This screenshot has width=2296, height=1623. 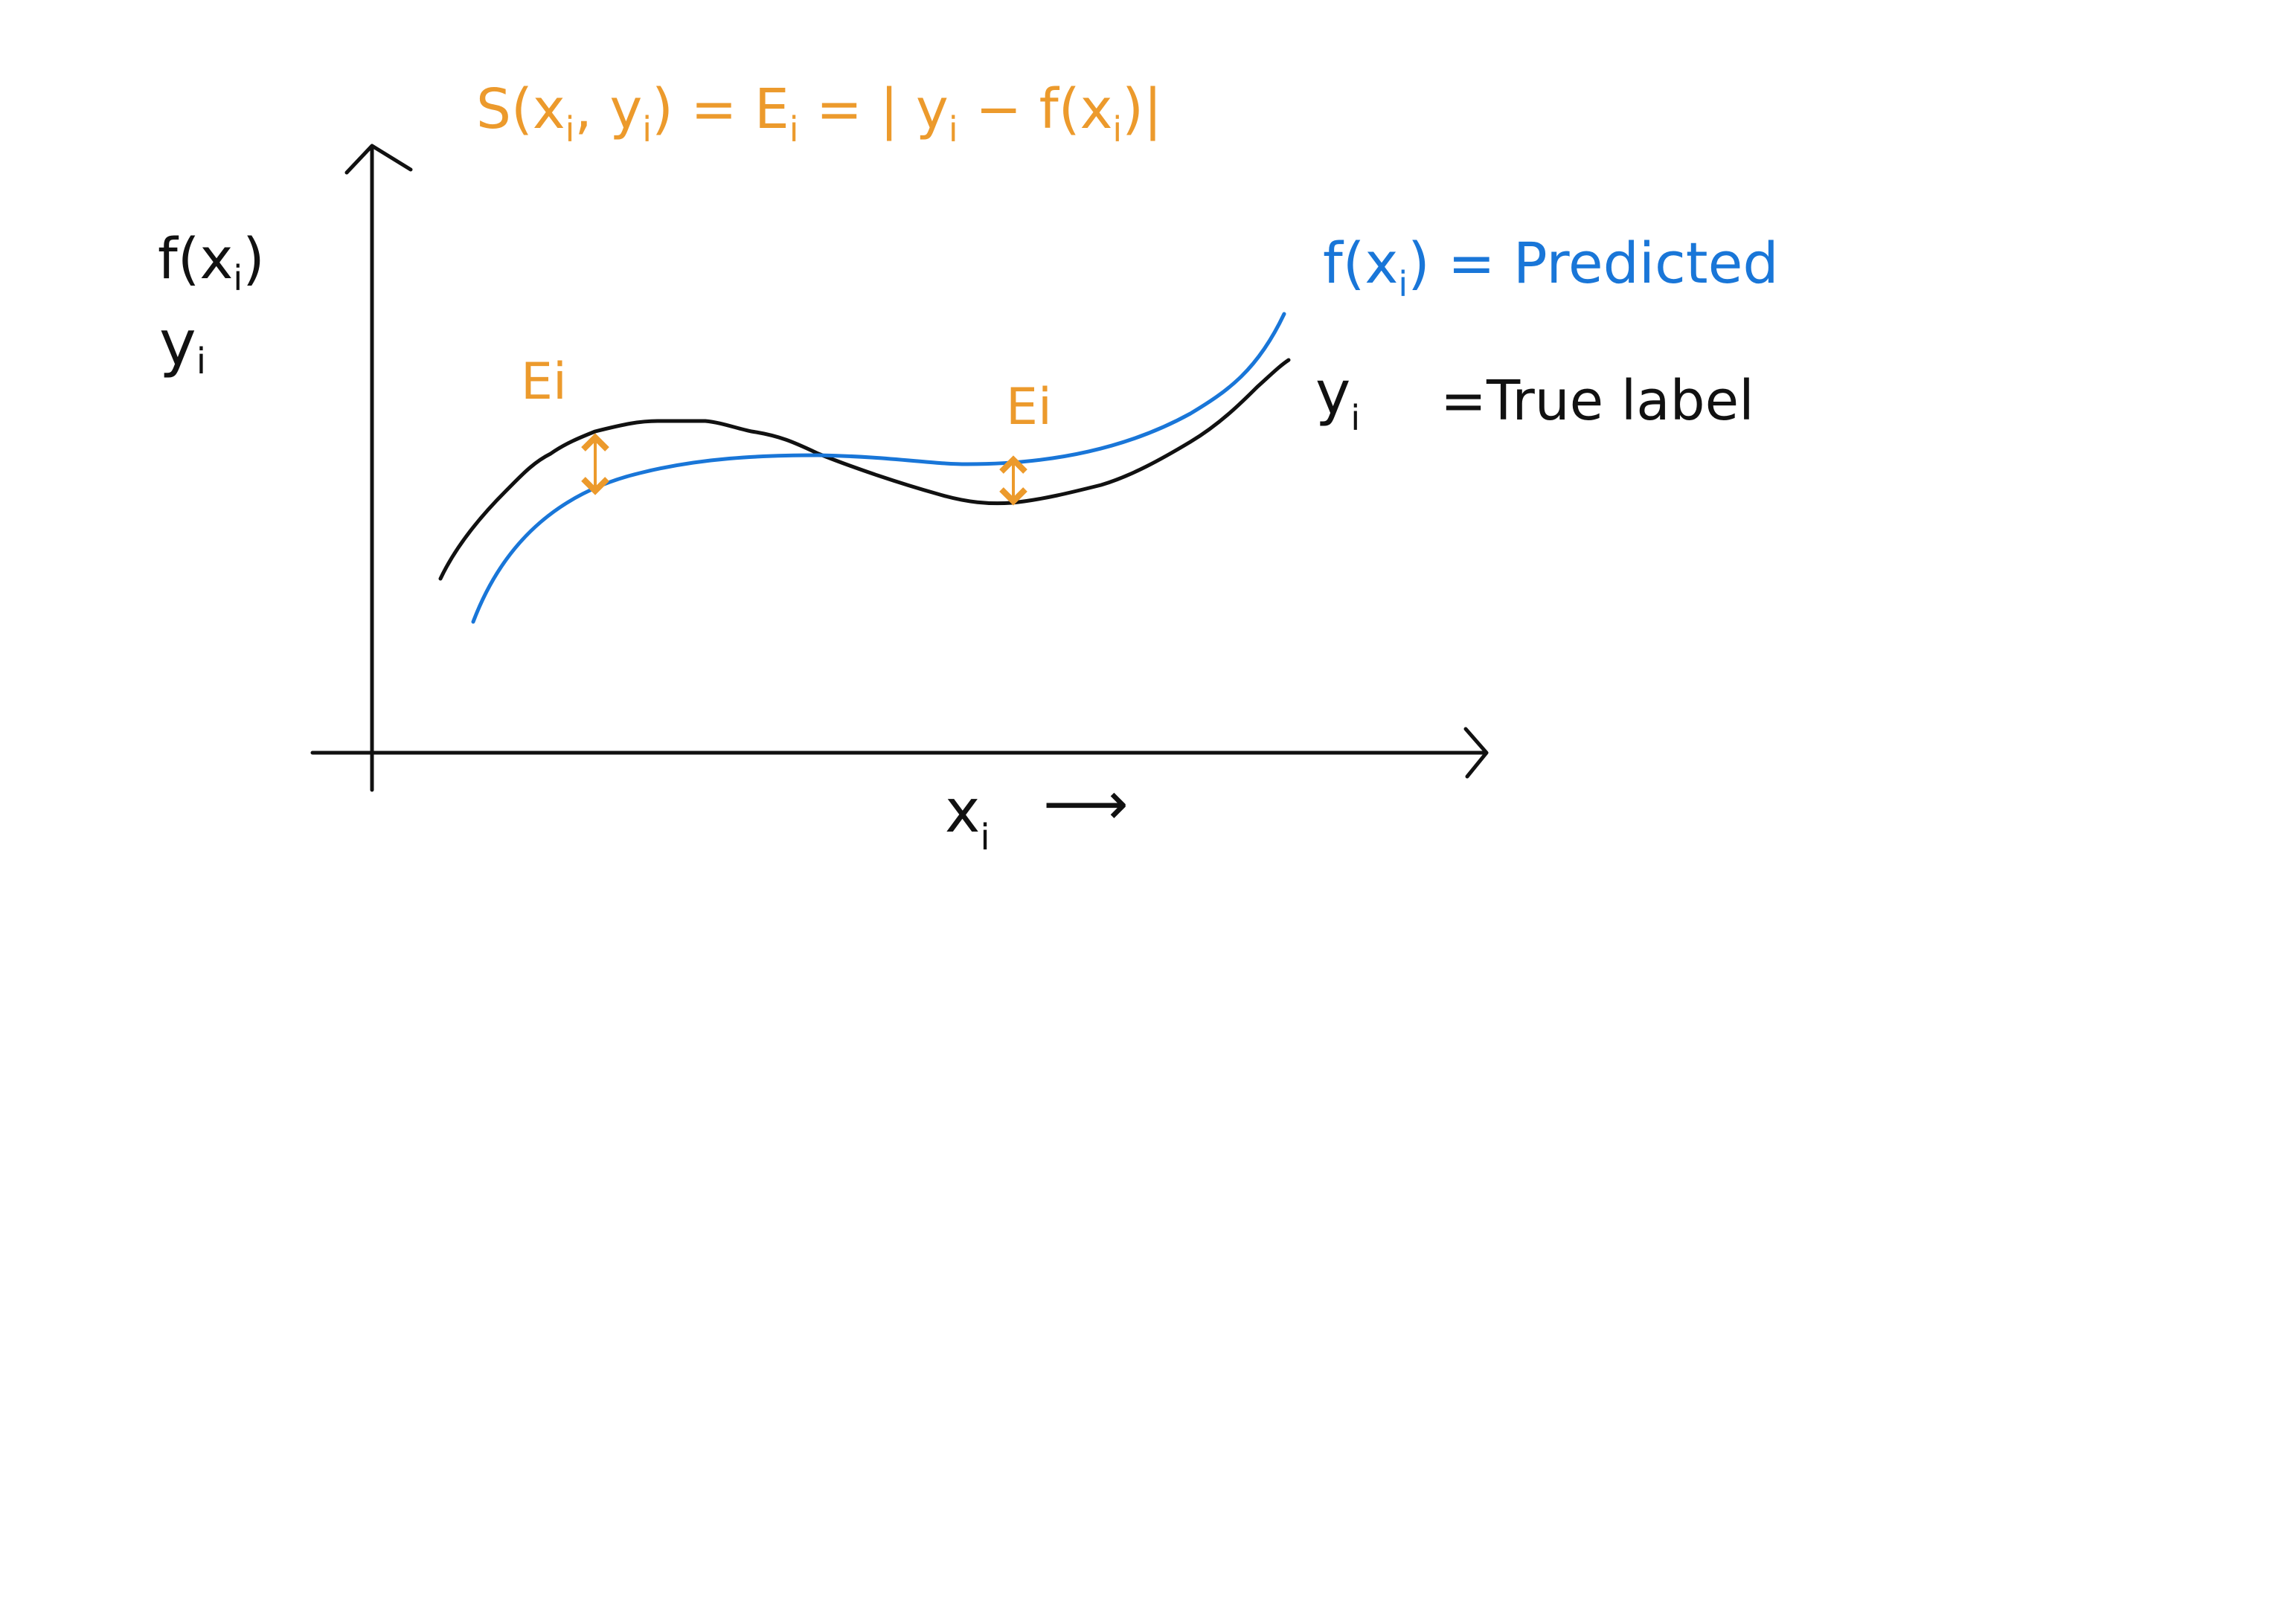 What do you see at coordinates (570, 129) in the screenshot?
I see `formula-sub-1: i` at bounding box center [570, 129].